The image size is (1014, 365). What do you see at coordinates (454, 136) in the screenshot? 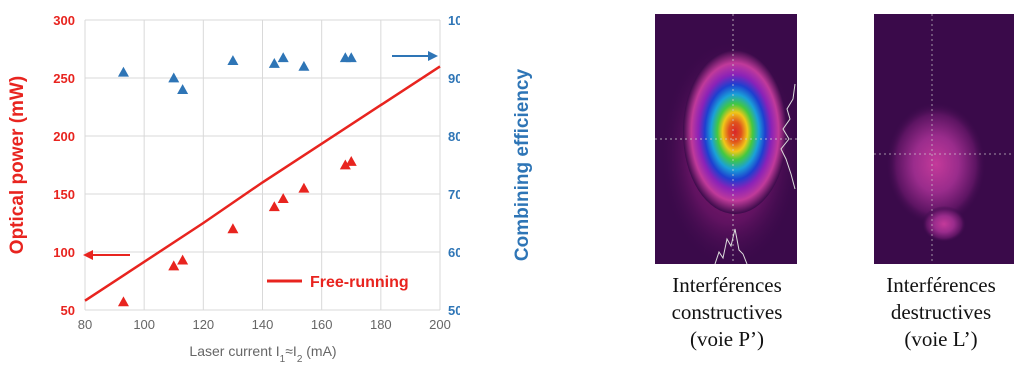
I see `y2-tick-label: 80%` at bounding box center [454, 136].